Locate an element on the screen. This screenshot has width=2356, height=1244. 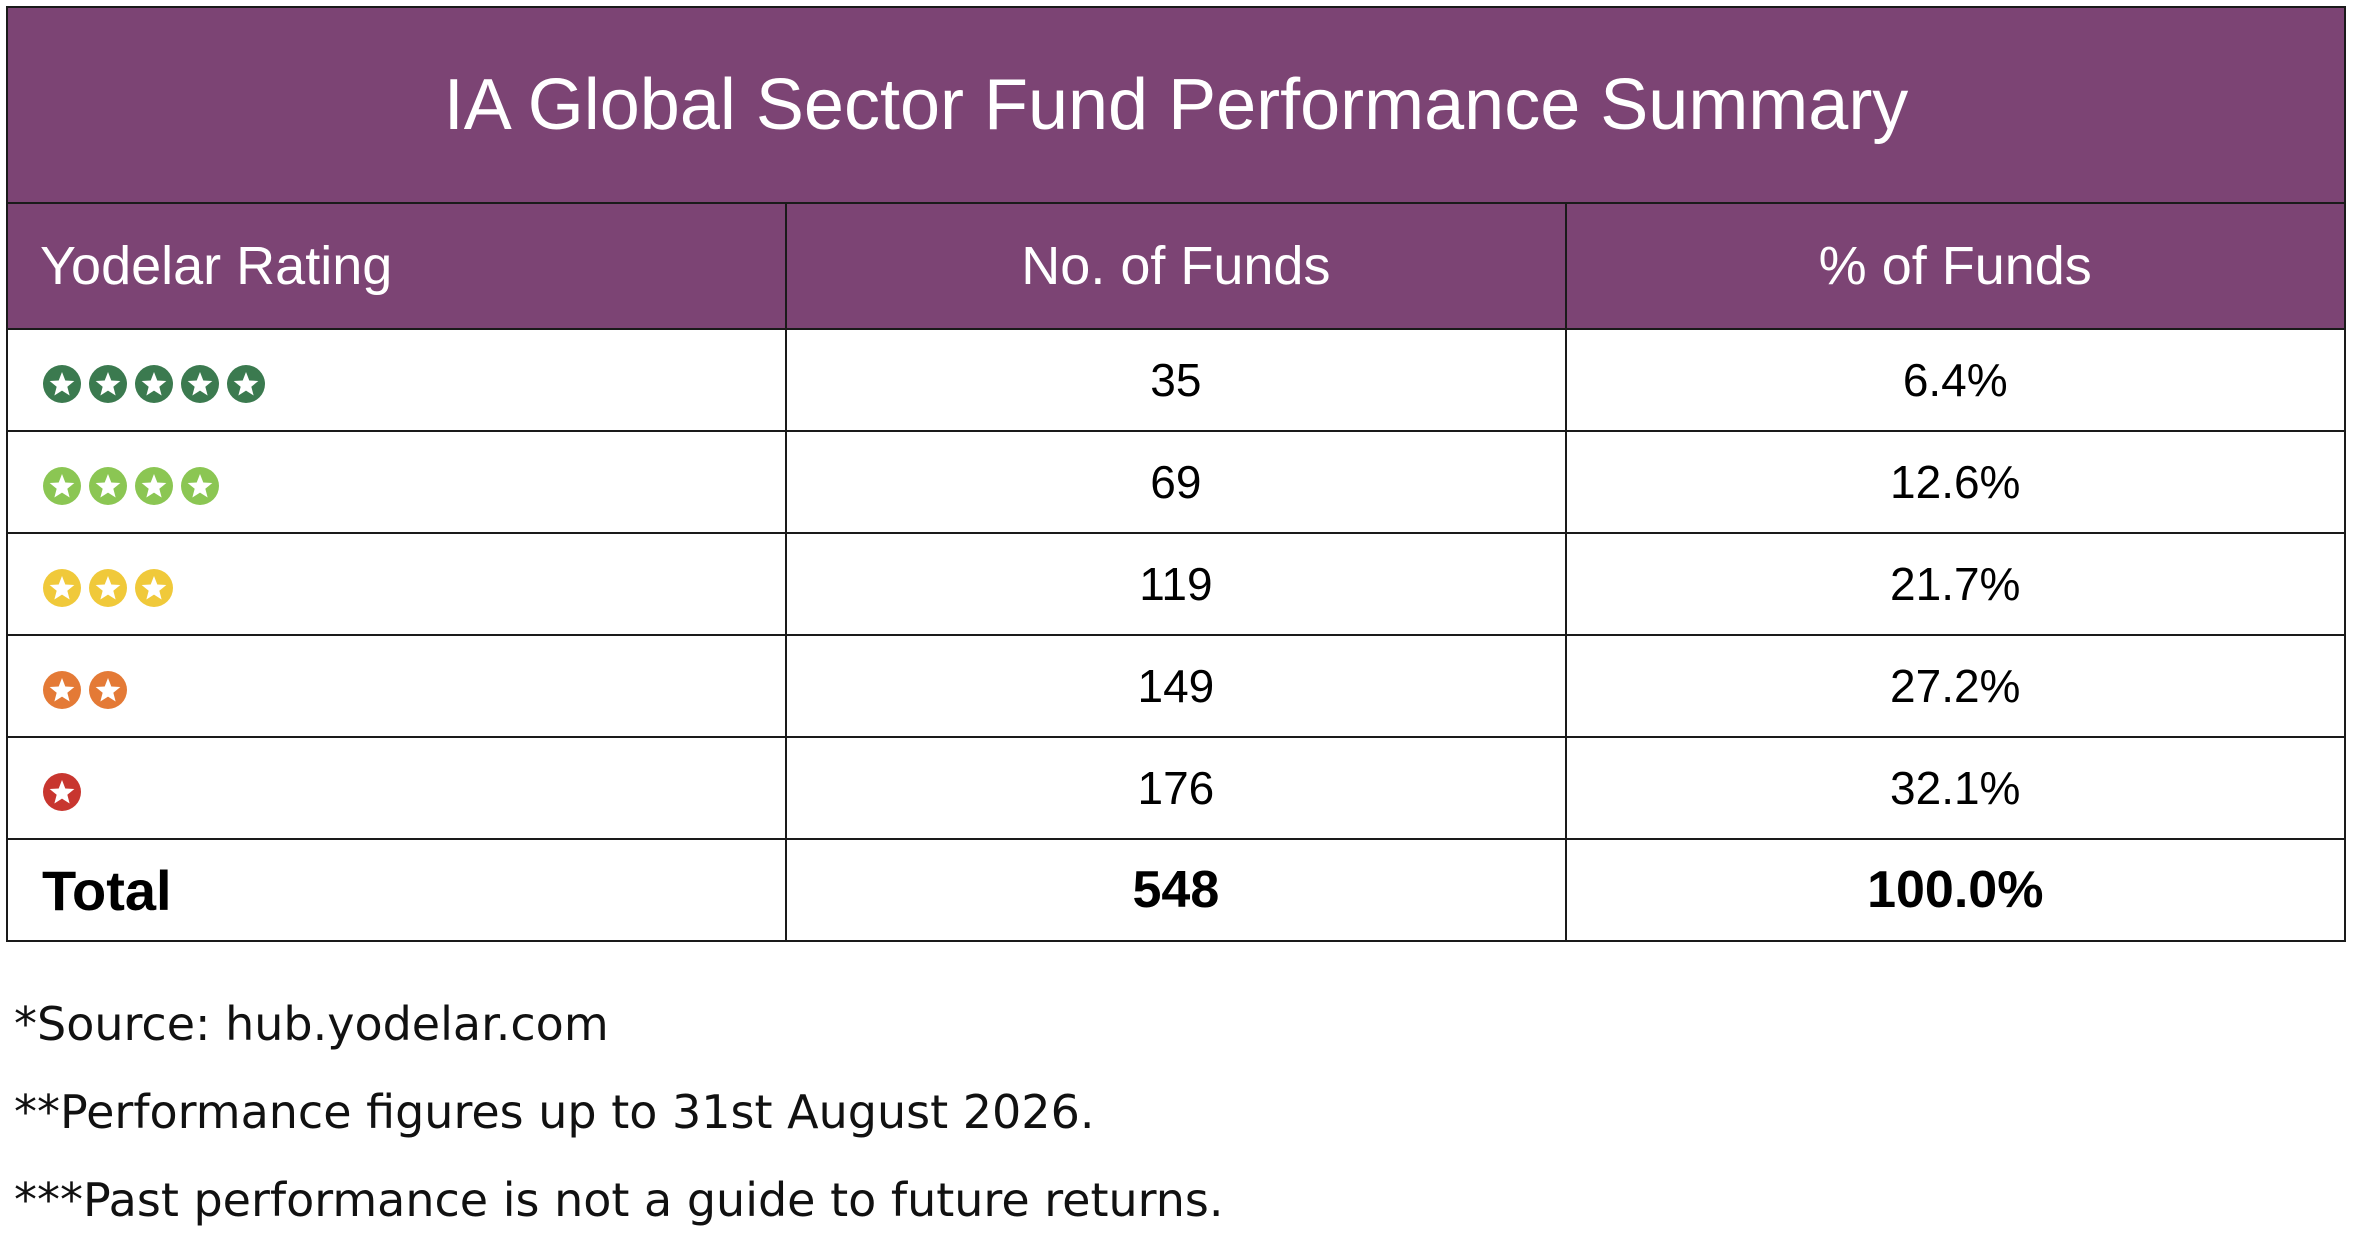
funds-count-cell: 119 is located at coordinates (1176, 584).